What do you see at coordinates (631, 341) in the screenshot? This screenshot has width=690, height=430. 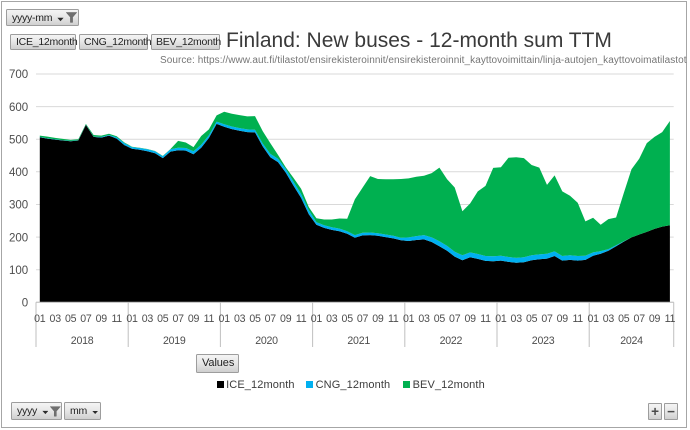 I see `svg-text: 2024` at bounding box center [631, 341].